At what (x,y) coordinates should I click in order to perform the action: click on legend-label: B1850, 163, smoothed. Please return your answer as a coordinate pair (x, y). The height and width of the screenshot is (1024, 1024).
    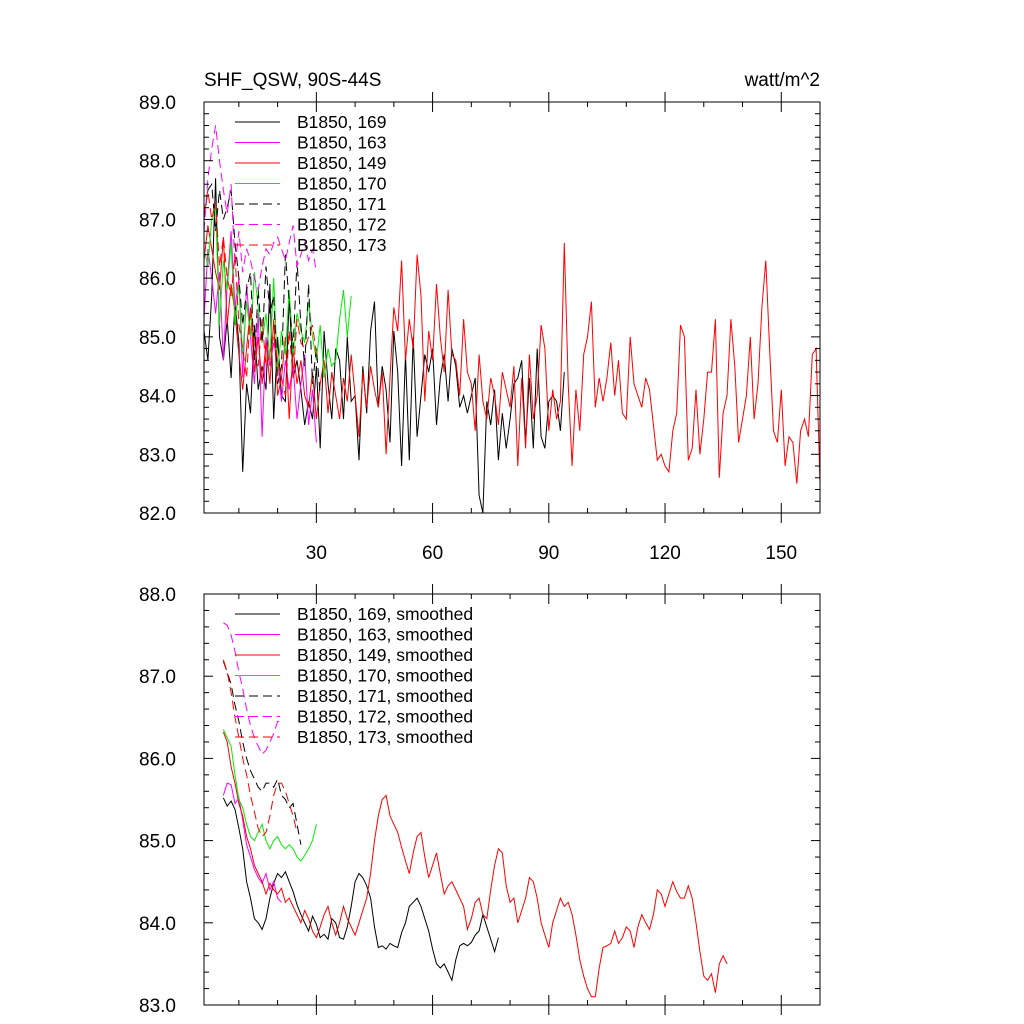
    Looking at the image, I should click on (385, 635).